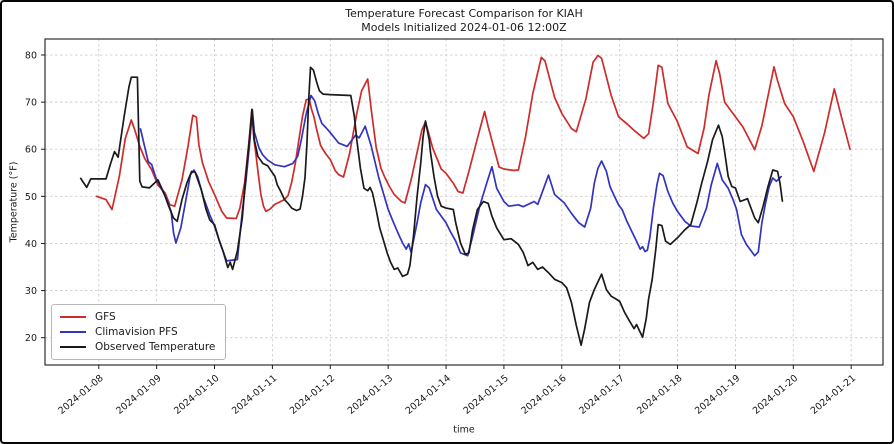  Describe the element at coordinates (31, 103) in the screenshot. I see `y-tick-label: 70` at that location.